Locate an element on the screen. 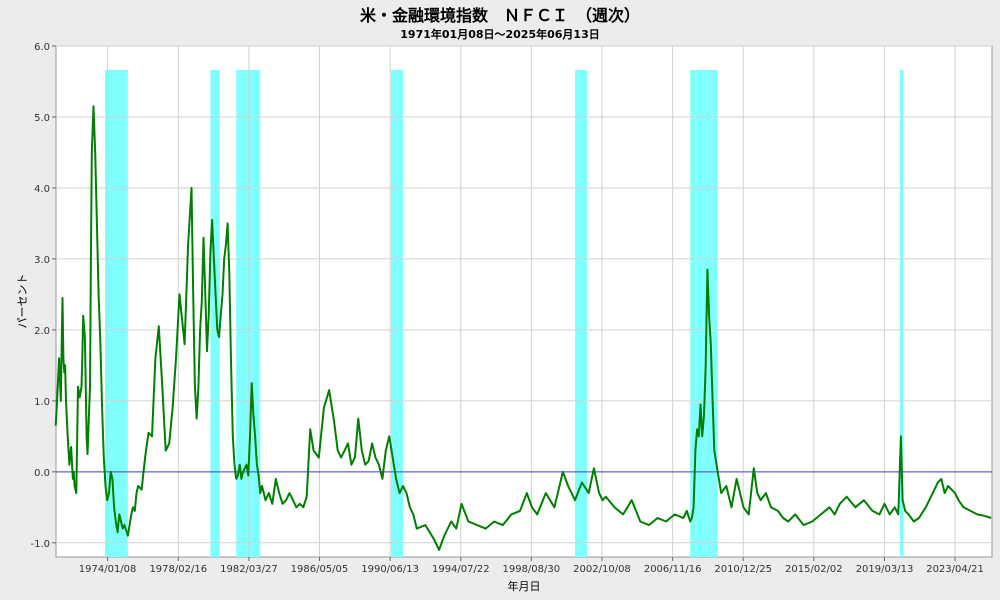  y-tick-label: 1.0 is located at coordinates (42, 402).